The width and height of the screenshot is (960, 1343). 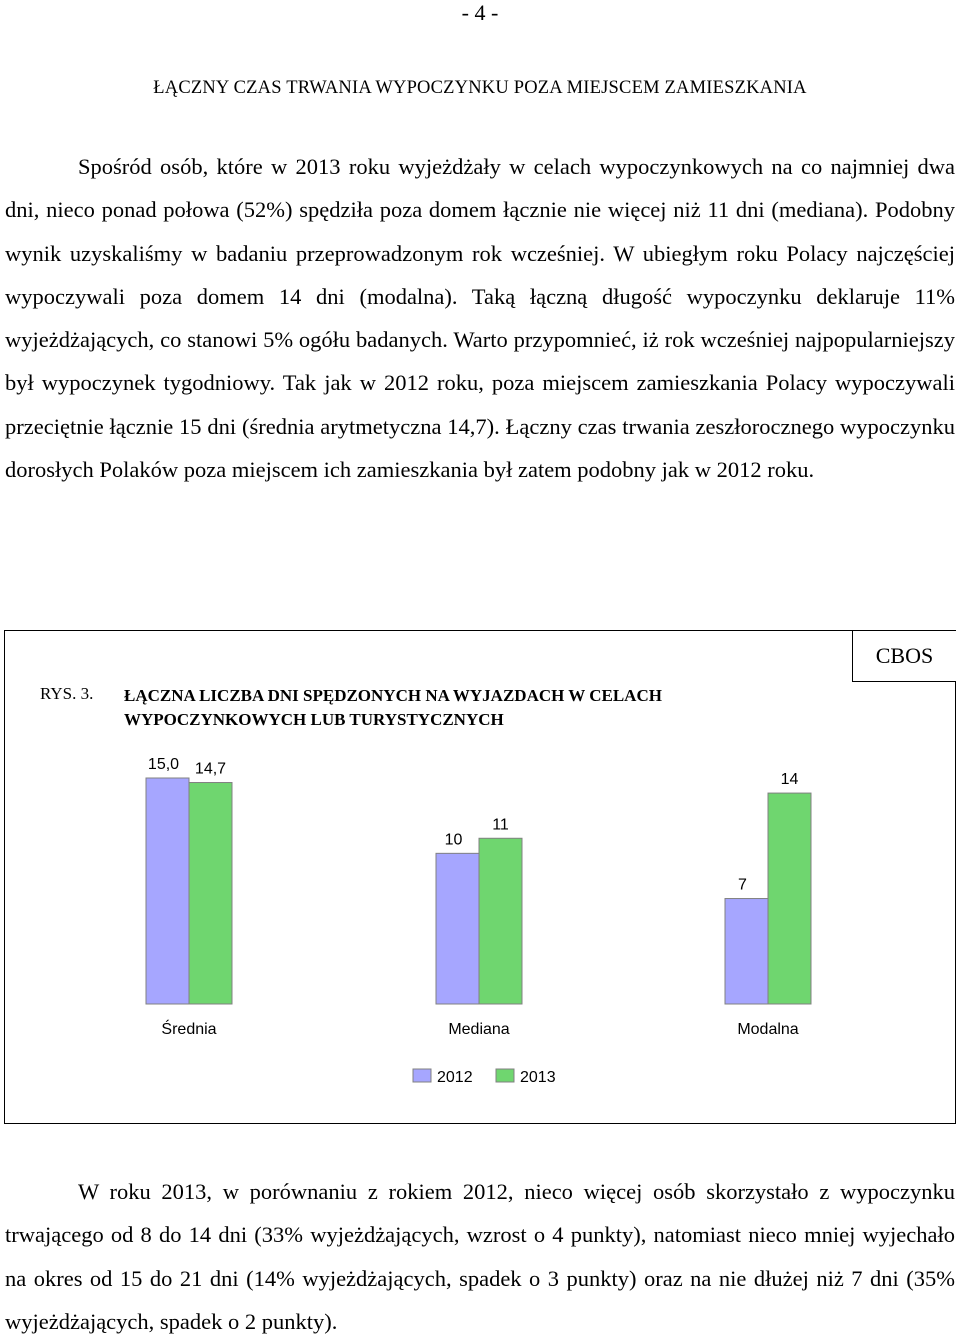 I want to click on page-number: - 4 -, so click(x=480, y=12).